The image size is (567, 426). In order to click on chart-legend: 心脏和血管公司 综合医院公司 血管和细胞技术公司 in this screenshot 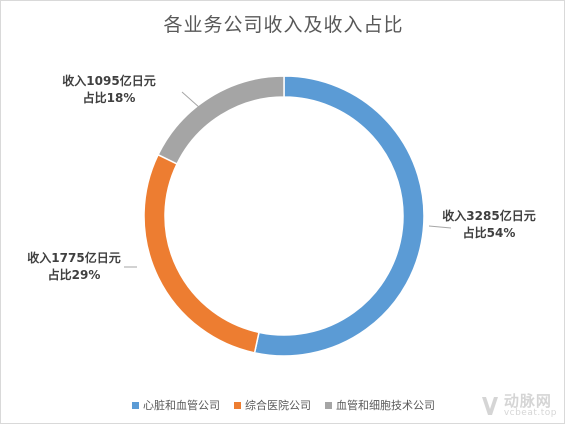, I will do `click(283, 405)`.